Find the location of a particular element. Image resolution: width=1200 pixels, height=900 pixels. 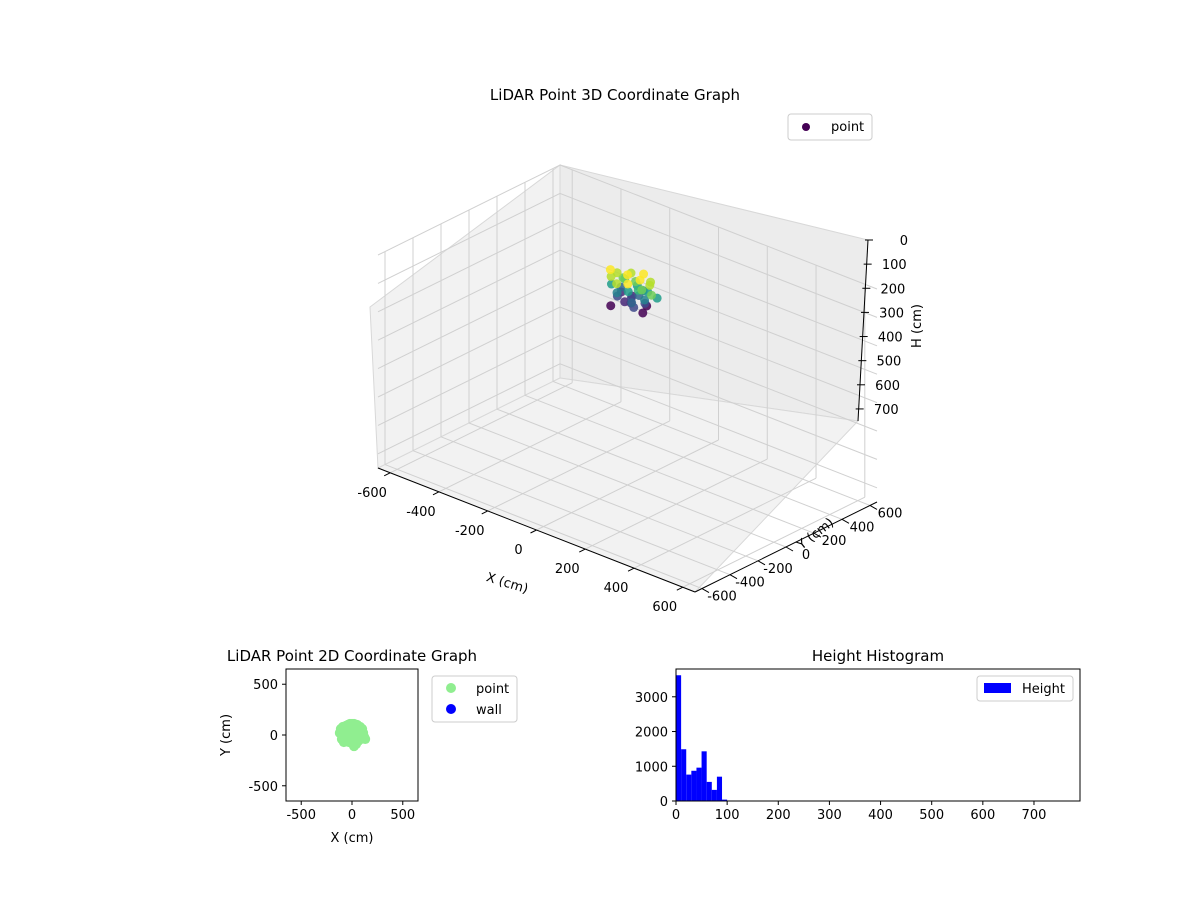

legend-2d-label-point: point is located at coordinates (492, 689).